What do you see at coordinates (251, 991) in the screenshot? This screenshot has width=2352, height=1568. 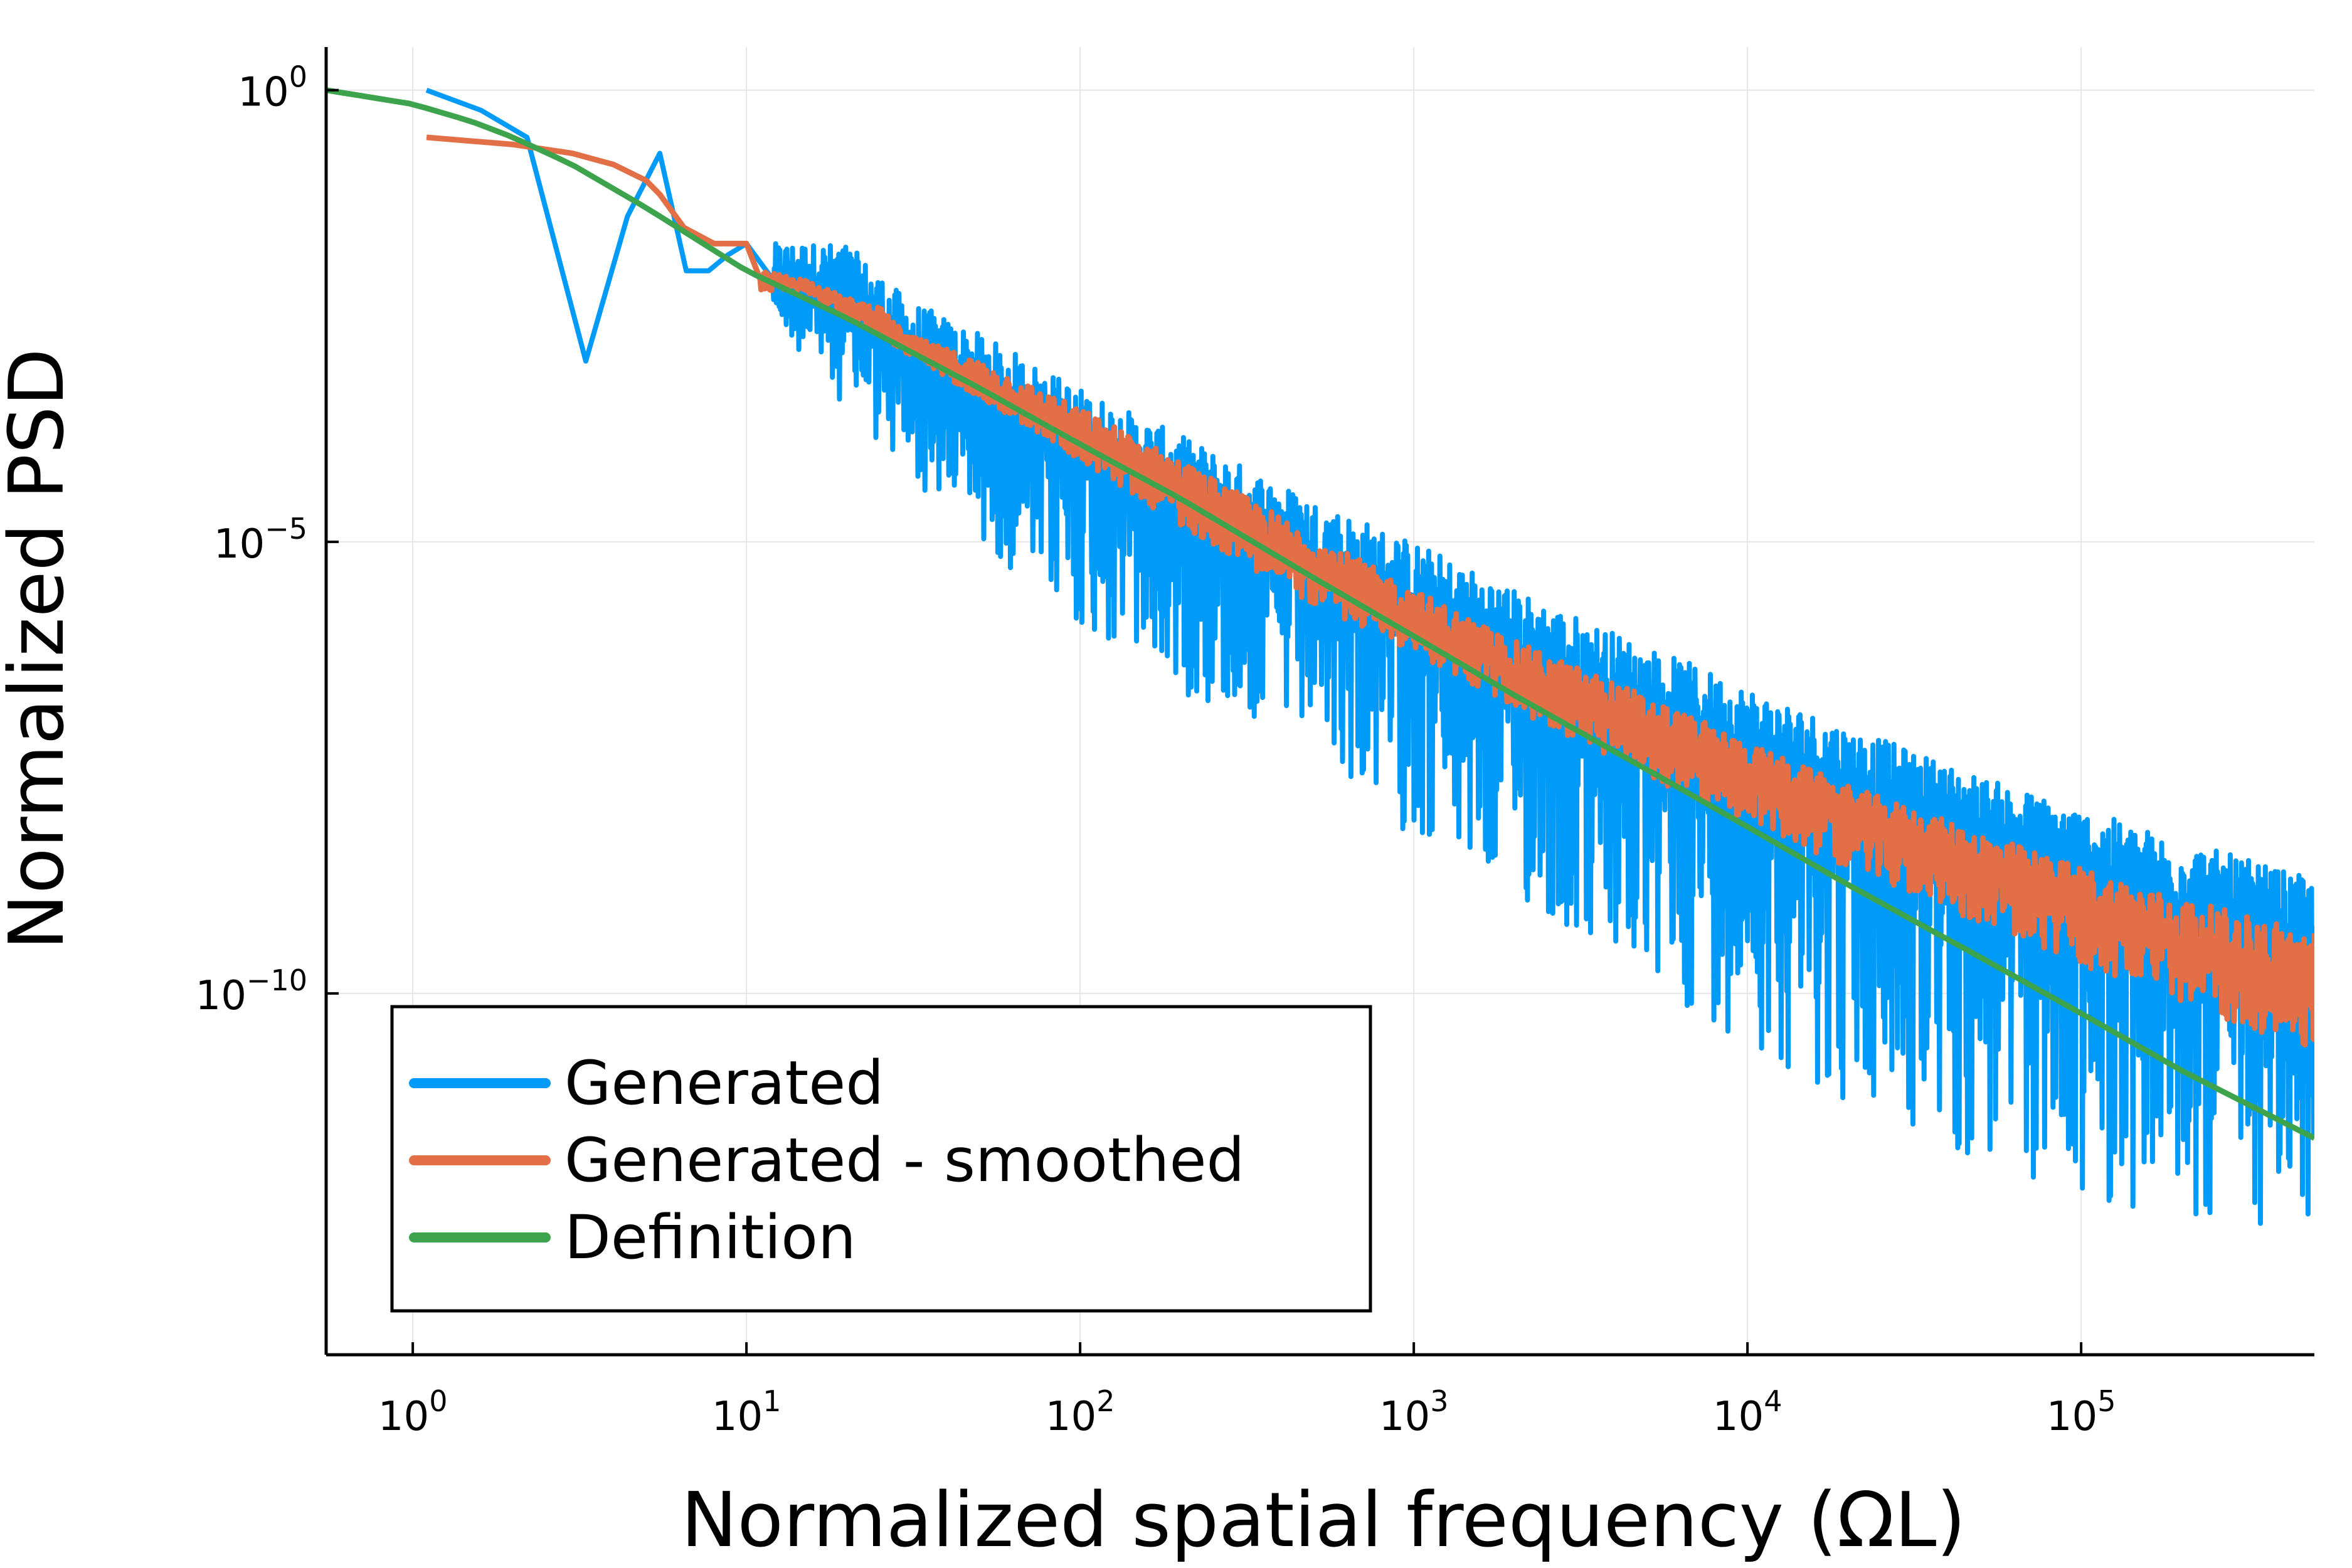 I see `y-tick-label: 10⁻¹⁰` at bounding box center [251, 991].